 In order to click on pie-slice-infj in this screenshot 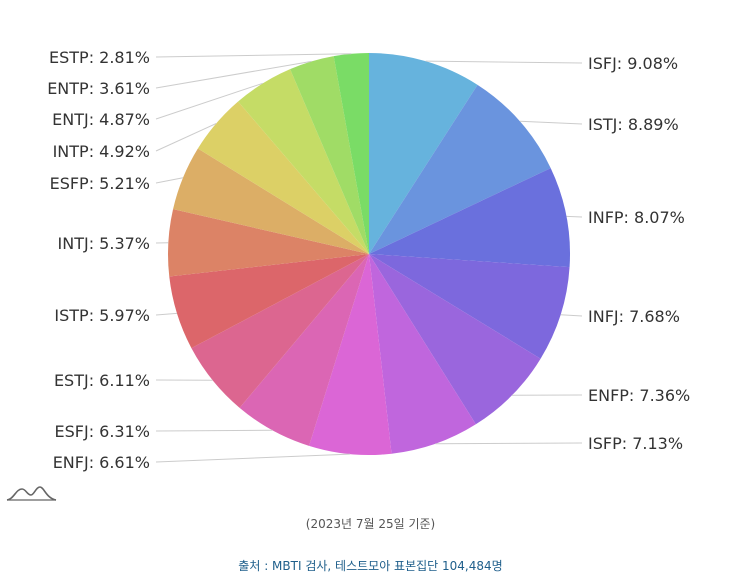, I will do `click(469, 306)`.